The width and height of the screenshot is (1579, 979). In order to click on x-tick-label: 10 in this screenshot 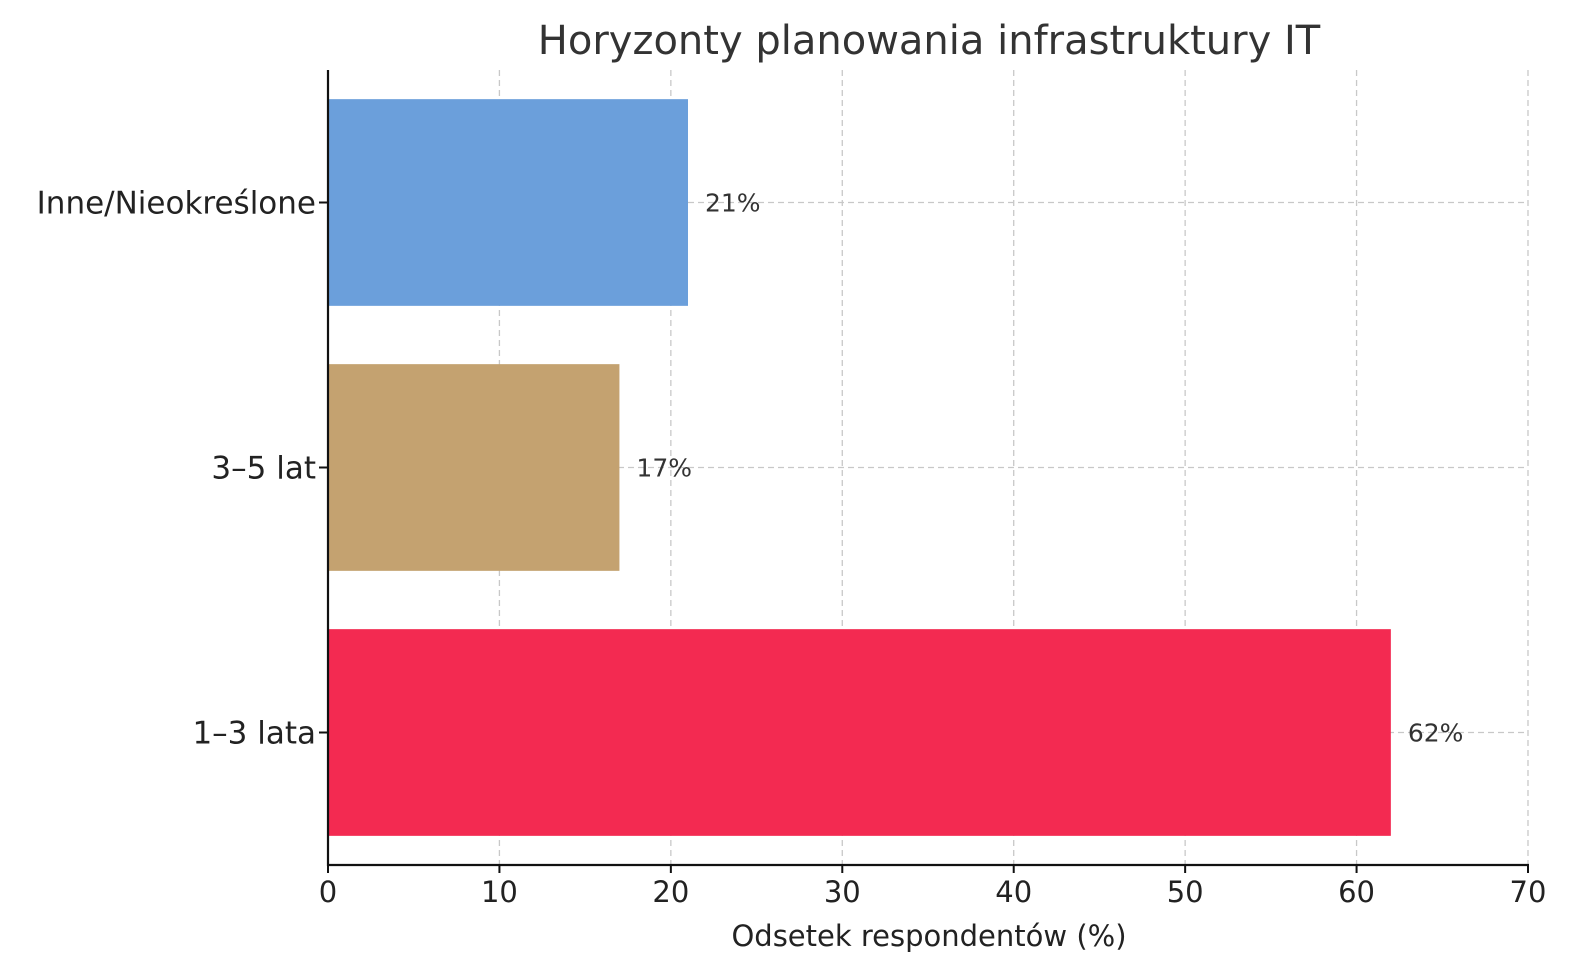, I will do `click(499, 892)`.